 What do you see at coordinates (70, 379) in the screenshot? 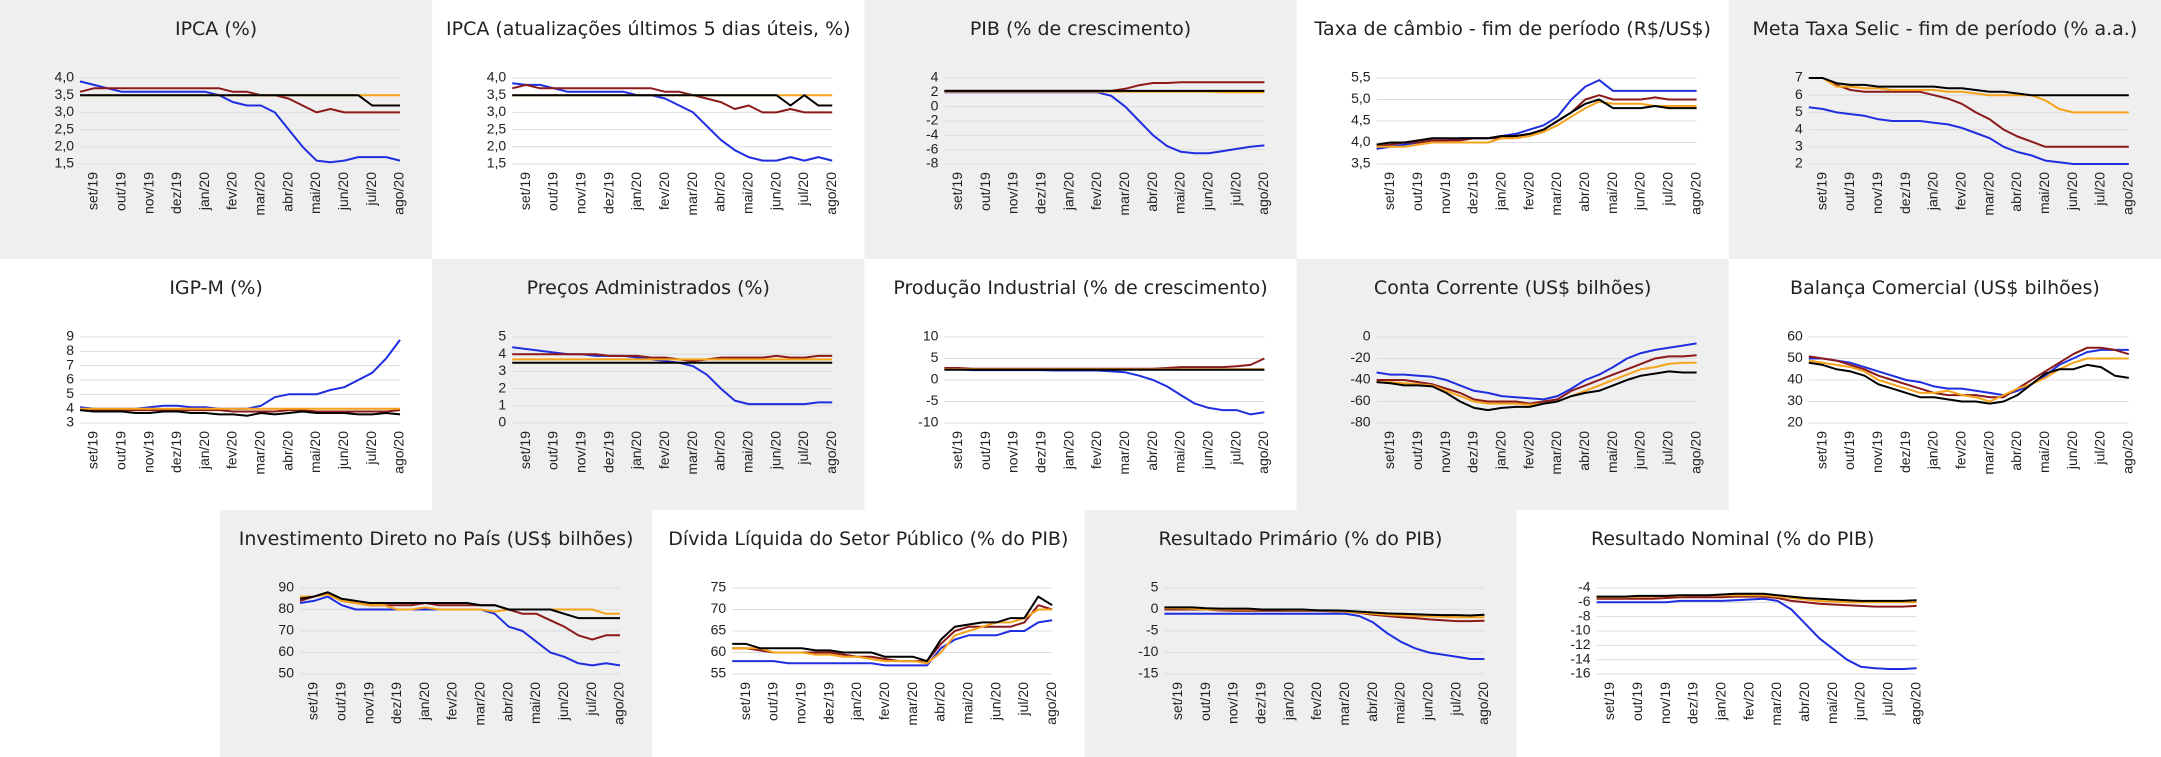
I see `y-tick-label: 6` at bounding box center [70, 379].